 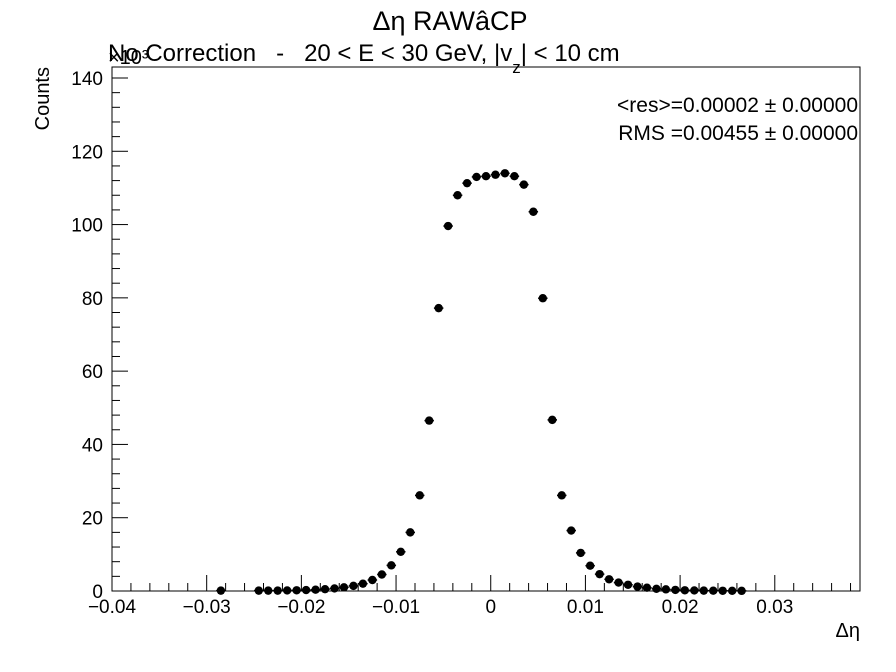 I want to click on chart-title: Δη RAWâCP, so click(x=449, y=21).